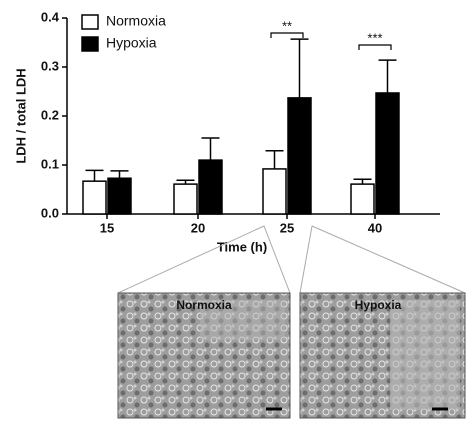 The image size is (474, 431). Describe the element at coordinates (378, 305) in the screenshot. I see `micrograph-label: Hypoxia` at that location.